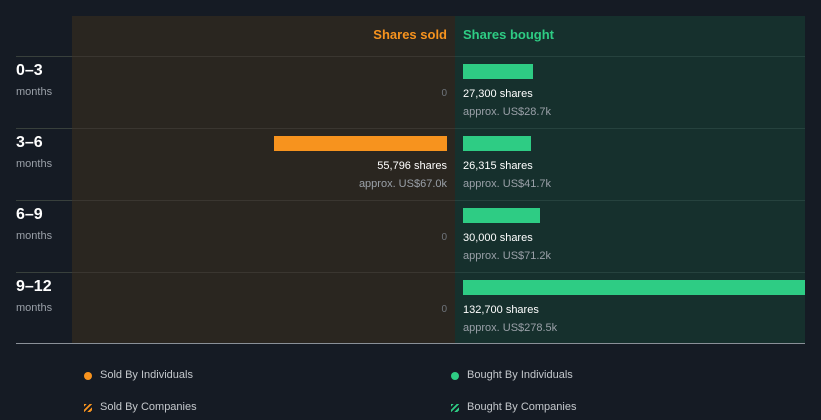 The width and height of the screenshot is (821, 420). What do you see at coordinates (360, 143) in the screenshot?
I see `sold-bar` at bounding box center [360, 143].